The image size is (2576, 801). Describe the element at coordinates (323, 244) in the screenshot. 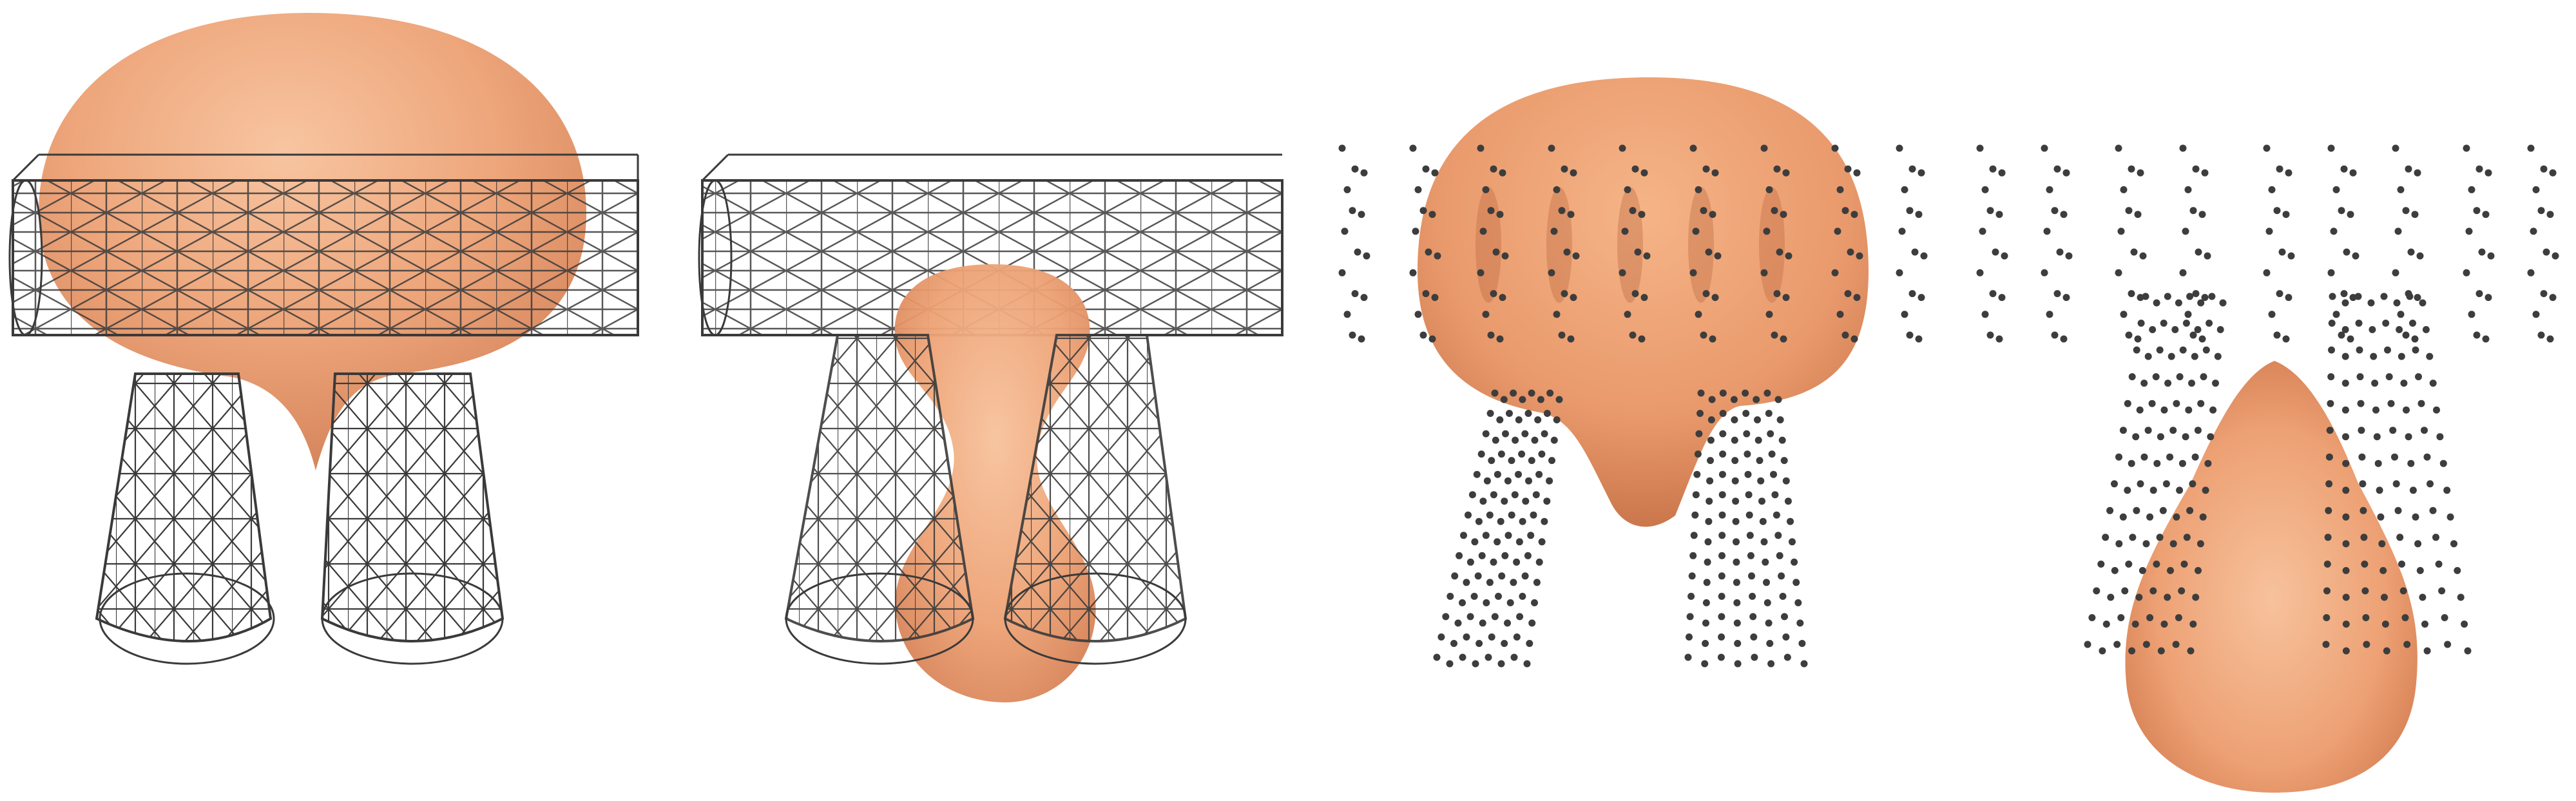

I see `horizontal-mesh-cylinder` at that location.